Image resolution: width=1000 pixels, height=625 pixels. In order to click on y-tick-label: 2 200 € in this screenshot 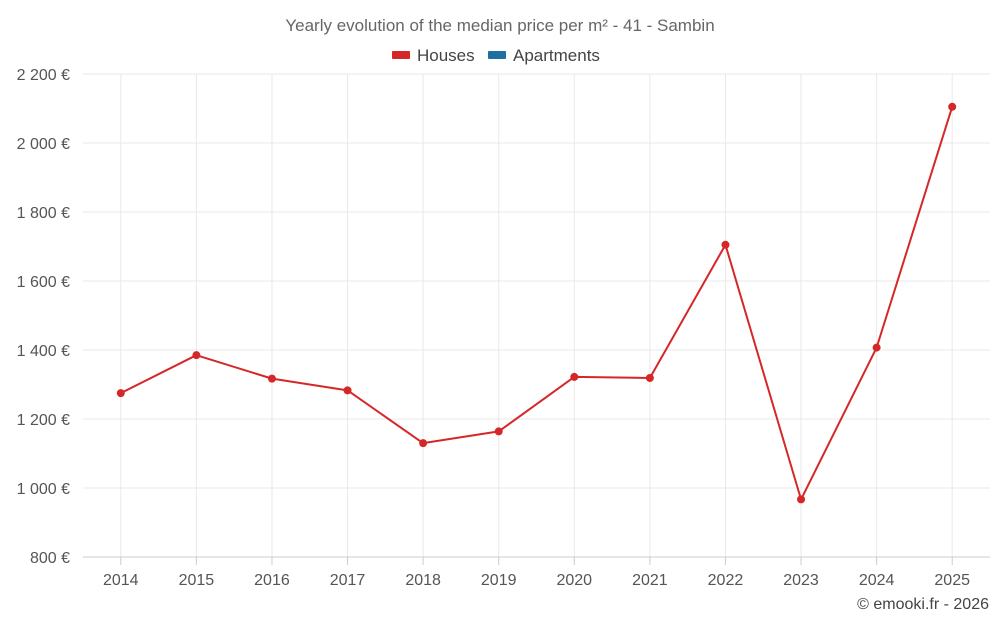, I will do `click(43, 75)`.